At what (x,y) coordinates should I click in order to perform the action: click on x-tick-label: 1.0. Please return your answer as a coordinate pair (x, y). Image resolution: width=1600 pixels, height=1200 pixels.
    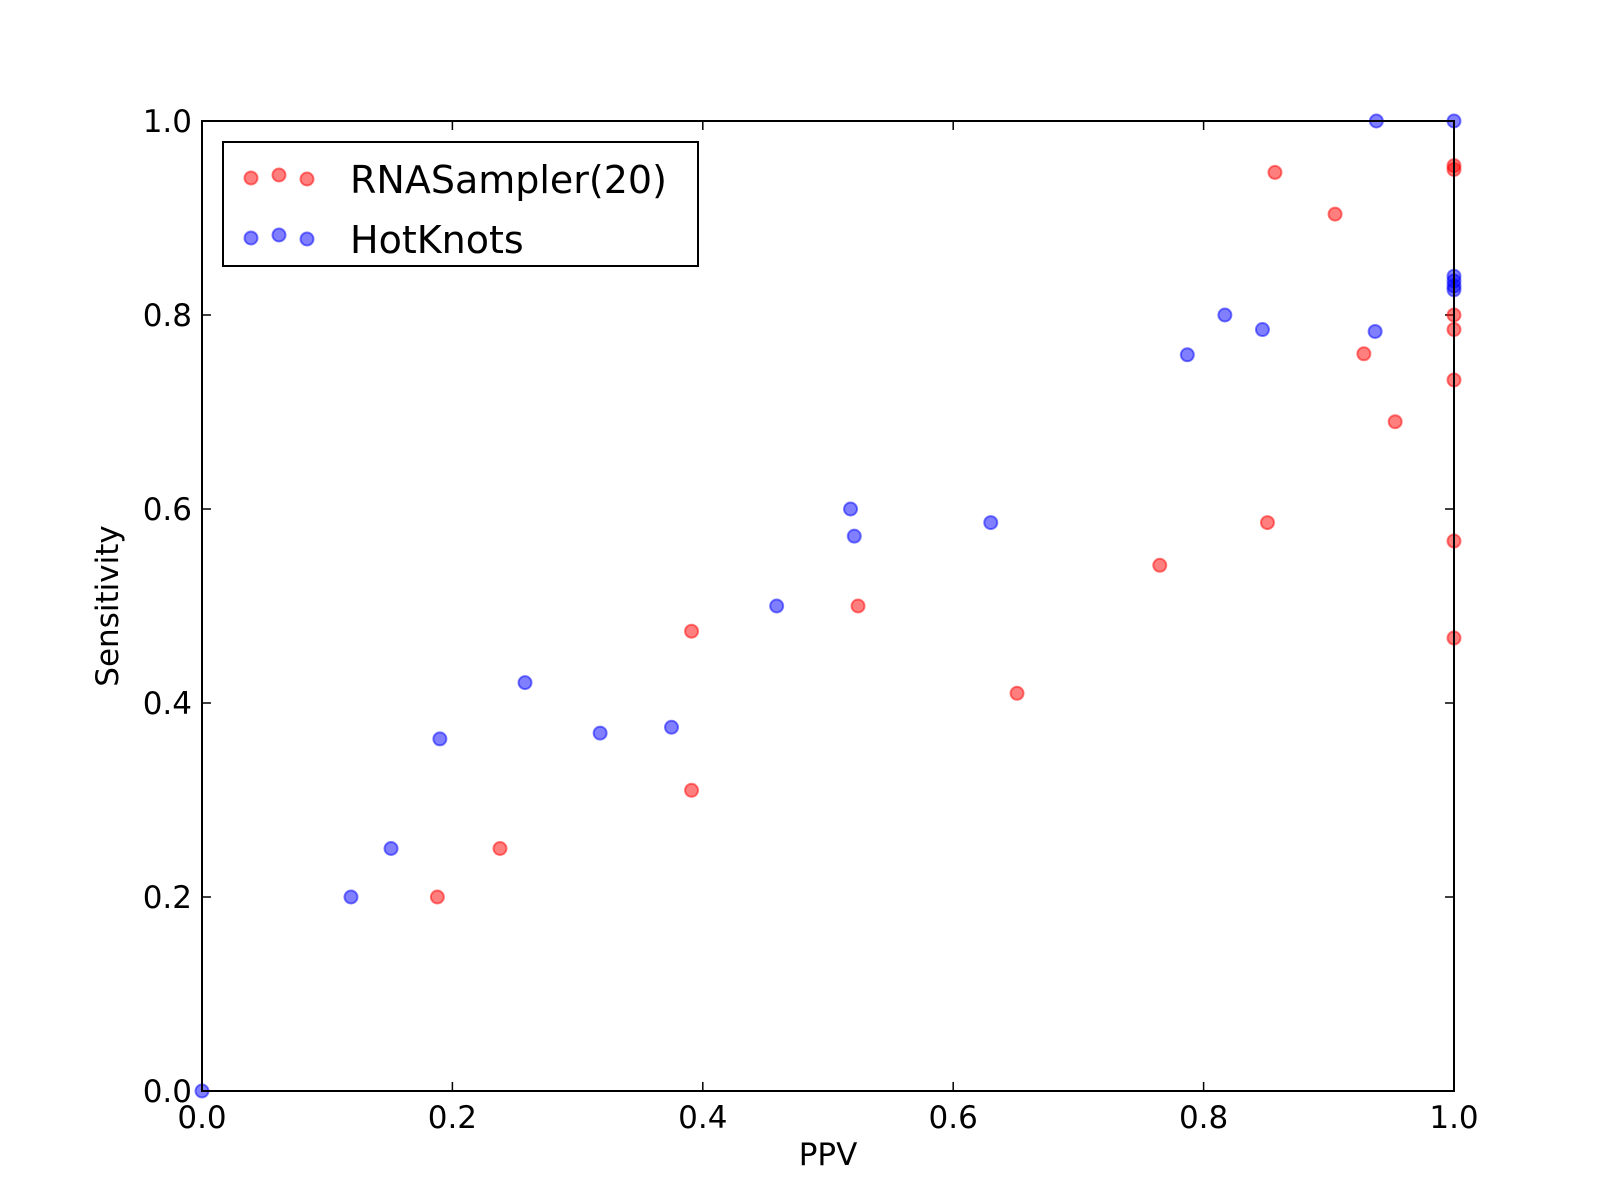
    Looking at the image, I should click on (1453, 1118).